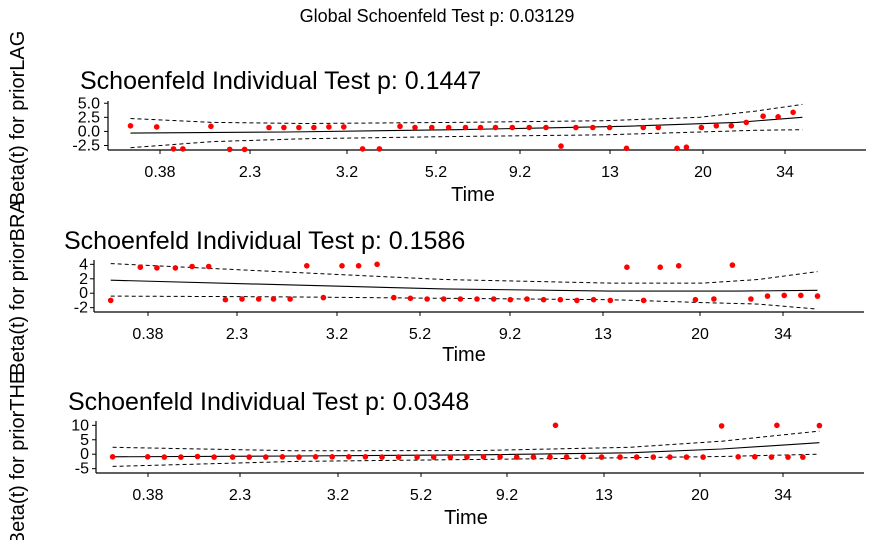 This screenshot has height=545, width=875. I want to click on y-tick-label: -2.5, so click(86, 145).